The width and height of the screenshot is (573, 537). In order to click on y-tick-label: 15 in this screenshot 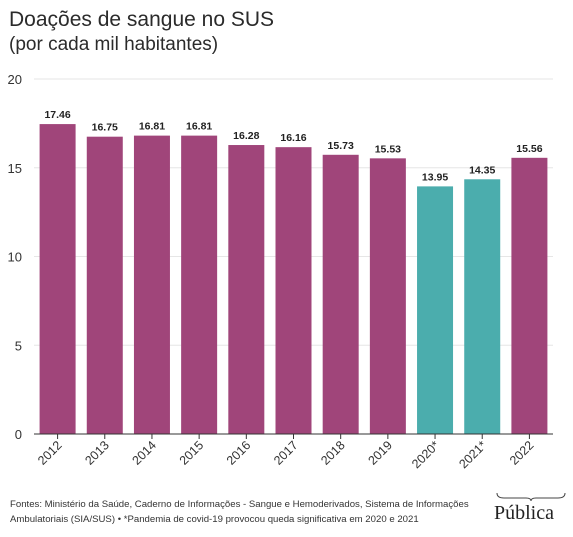, I will do `click(15, 168)`.